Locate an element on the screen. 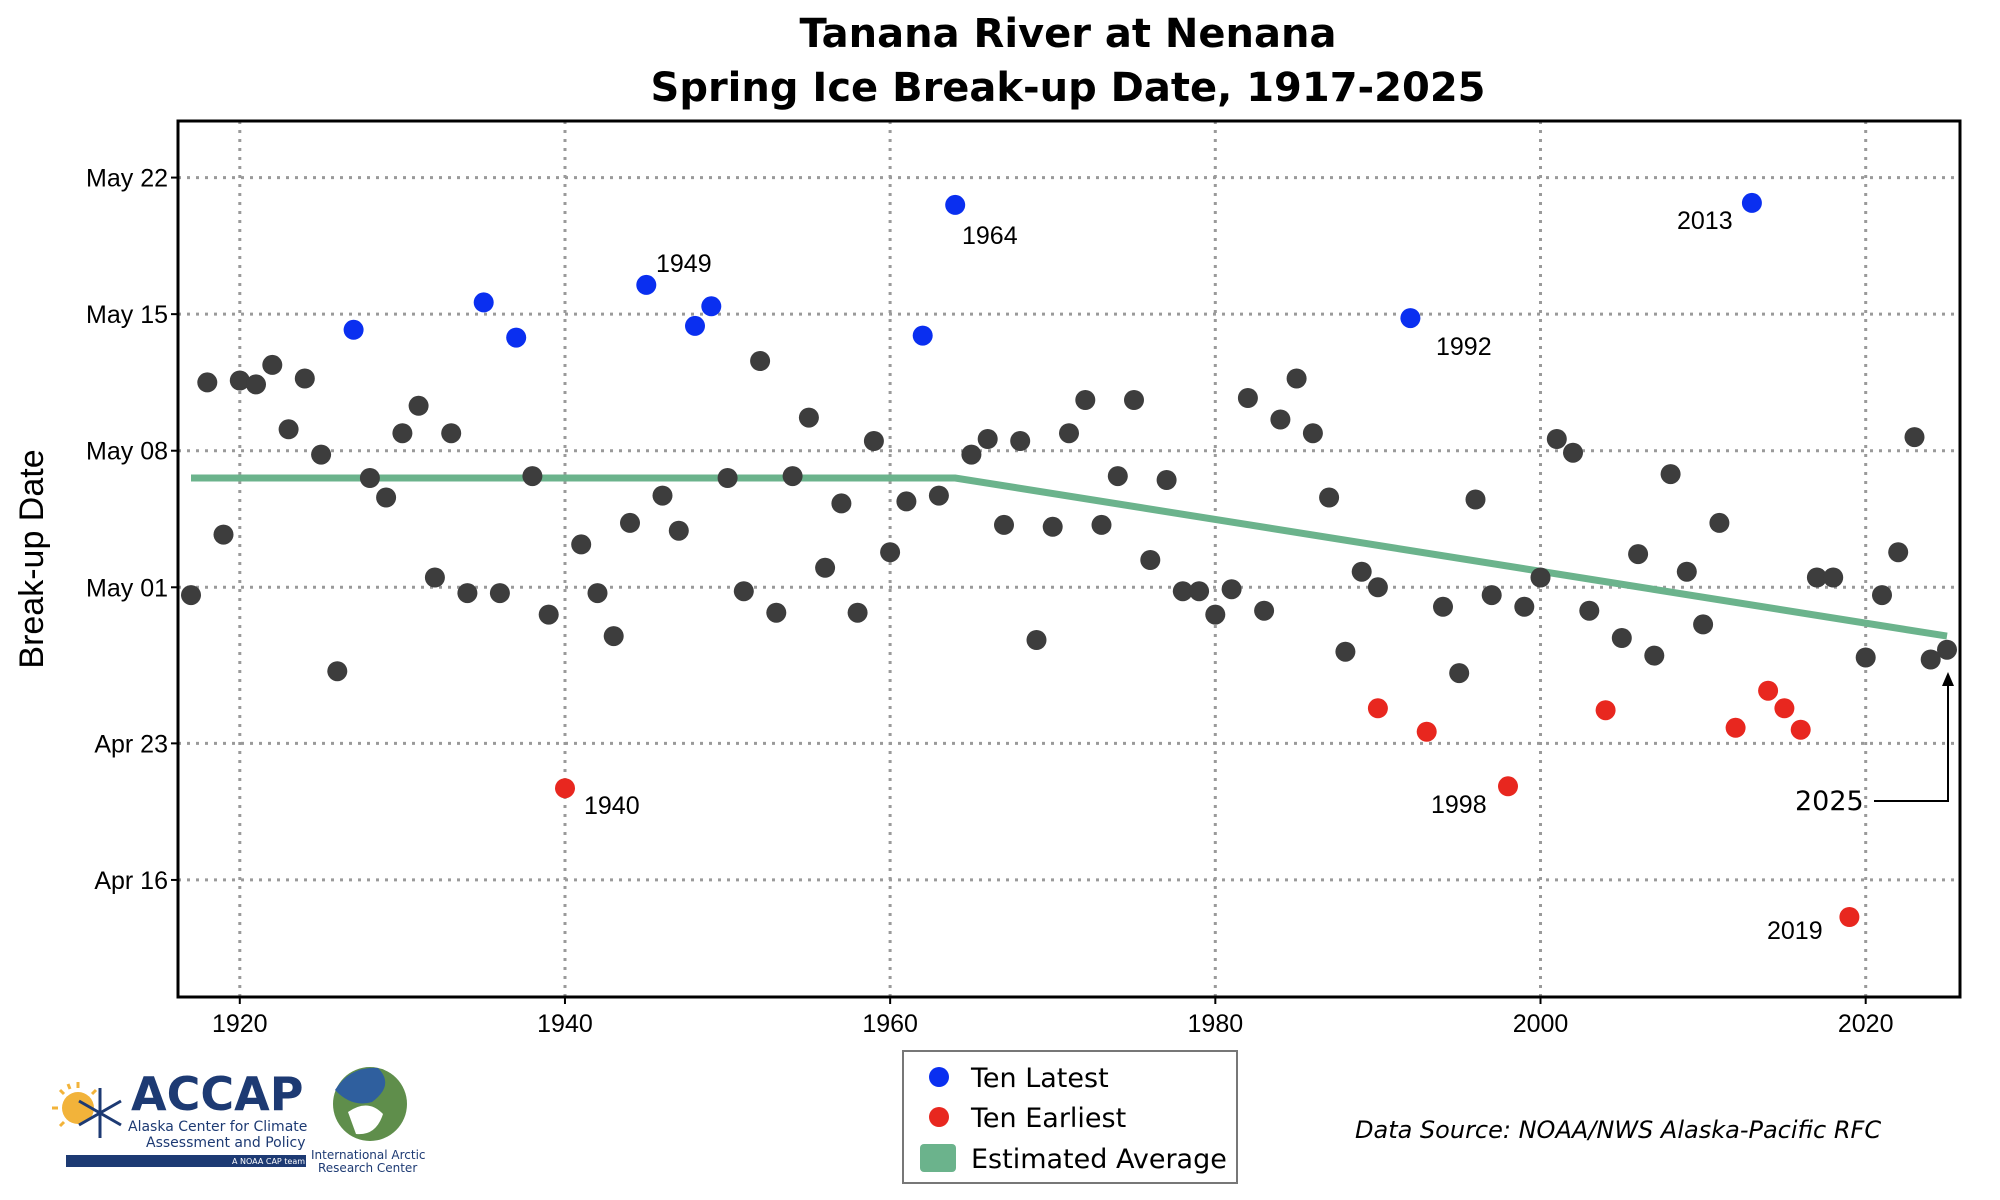 The image size is (2000, 1200). point-latest-1949 is located at coordinates (711, 306).